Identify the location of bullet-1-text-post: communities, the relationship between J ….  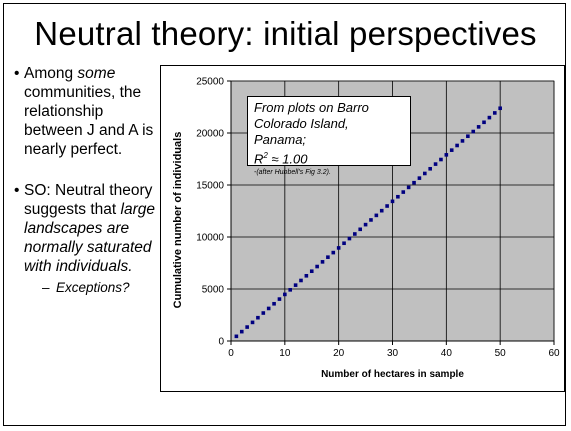
(89, 121).